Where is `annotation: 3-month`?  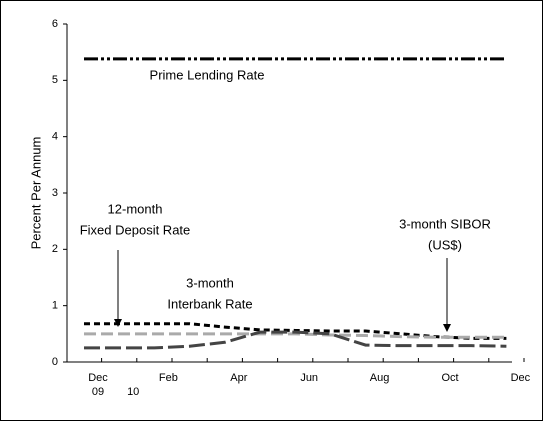
annotation: 3-month is located at coordinates (210, 282).